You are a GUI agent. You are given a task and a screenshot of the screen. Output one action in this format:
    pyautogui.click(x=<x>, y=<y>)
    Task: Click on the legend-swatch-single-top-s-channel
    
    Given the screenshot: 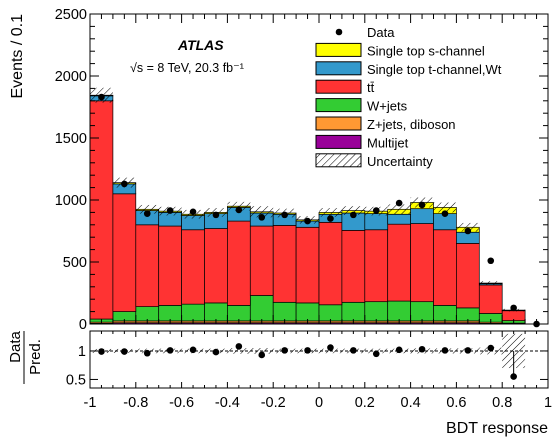 What is the action you would take?
    pyautogui.click(x=338, y=49)
    